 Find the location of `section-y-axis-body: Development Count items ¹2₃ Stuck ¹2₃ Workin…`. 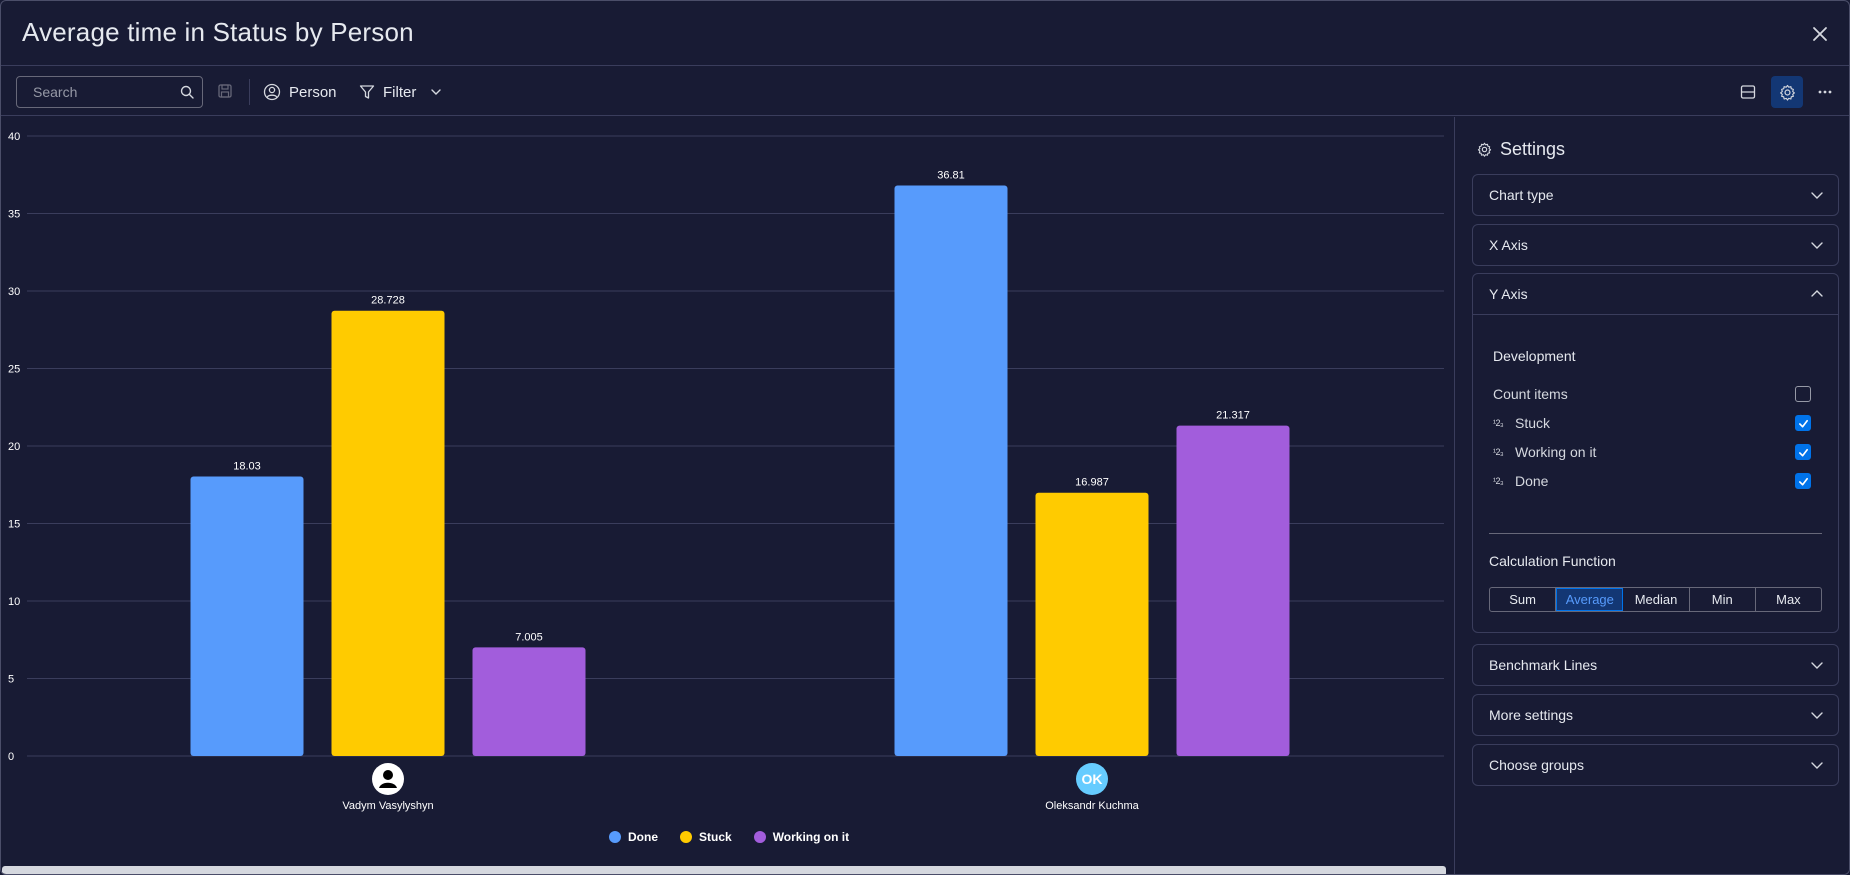

section-y-axis-body: Development Count items ¹2₃ Stuck ¹2₃ Workin… is located at coordinates (1655, 473).